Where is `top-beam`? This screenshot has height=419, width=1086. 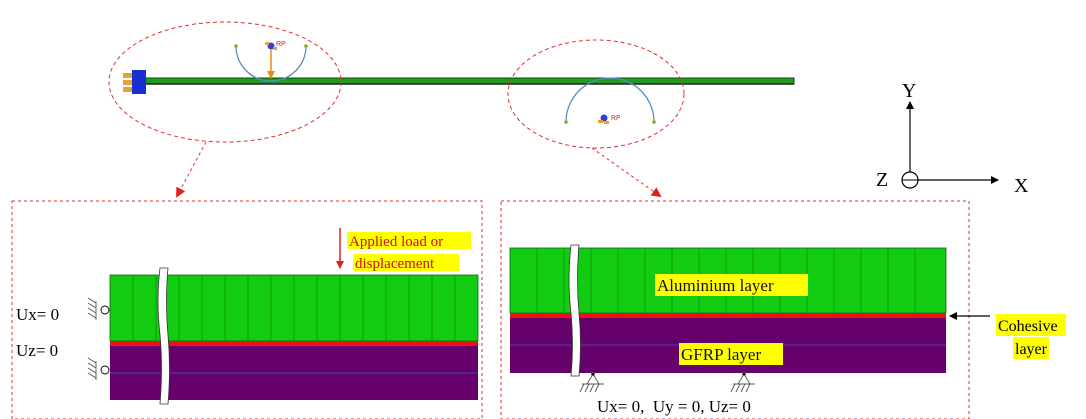 top-beam is located at coordinates (466, 81).